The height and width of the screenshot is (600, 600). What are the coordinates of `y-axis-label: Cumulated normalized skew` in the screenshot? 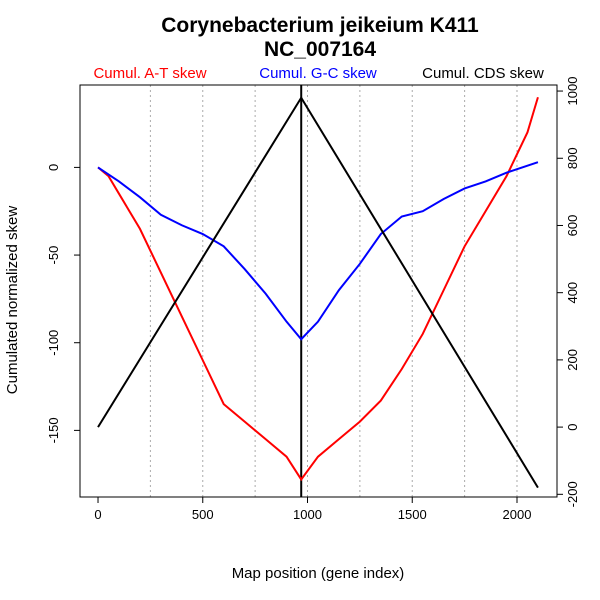 It's located at (12, 300).